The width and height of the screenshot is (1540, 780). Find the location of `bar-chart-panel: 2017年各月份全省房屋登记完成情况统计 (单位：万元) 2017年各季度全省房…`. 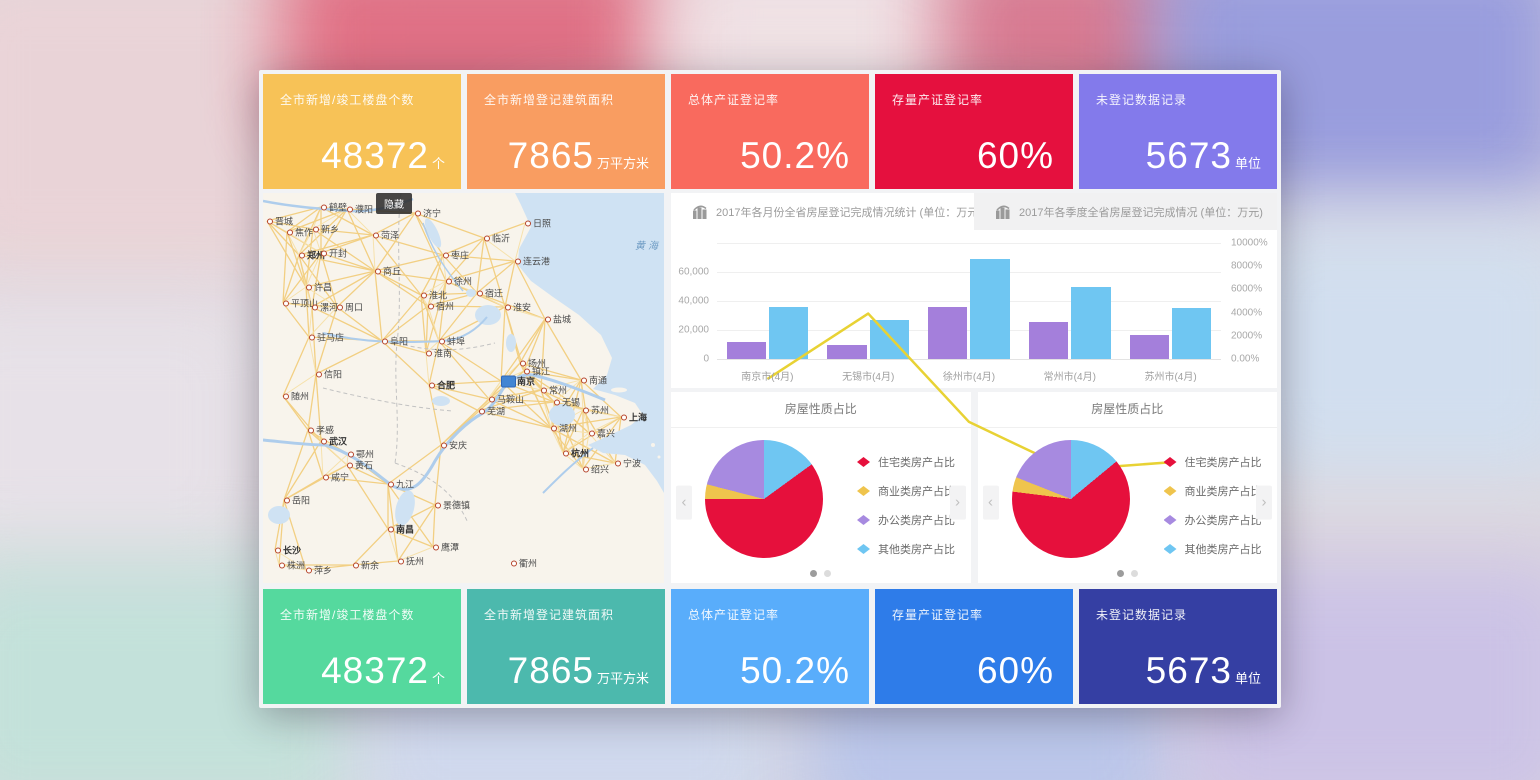

bar-chart-panel: 2017年各月份全省房屋登记完成情况统计 (单位：万元) 2017年各季度全省房… is located at coordinates (974, 290).